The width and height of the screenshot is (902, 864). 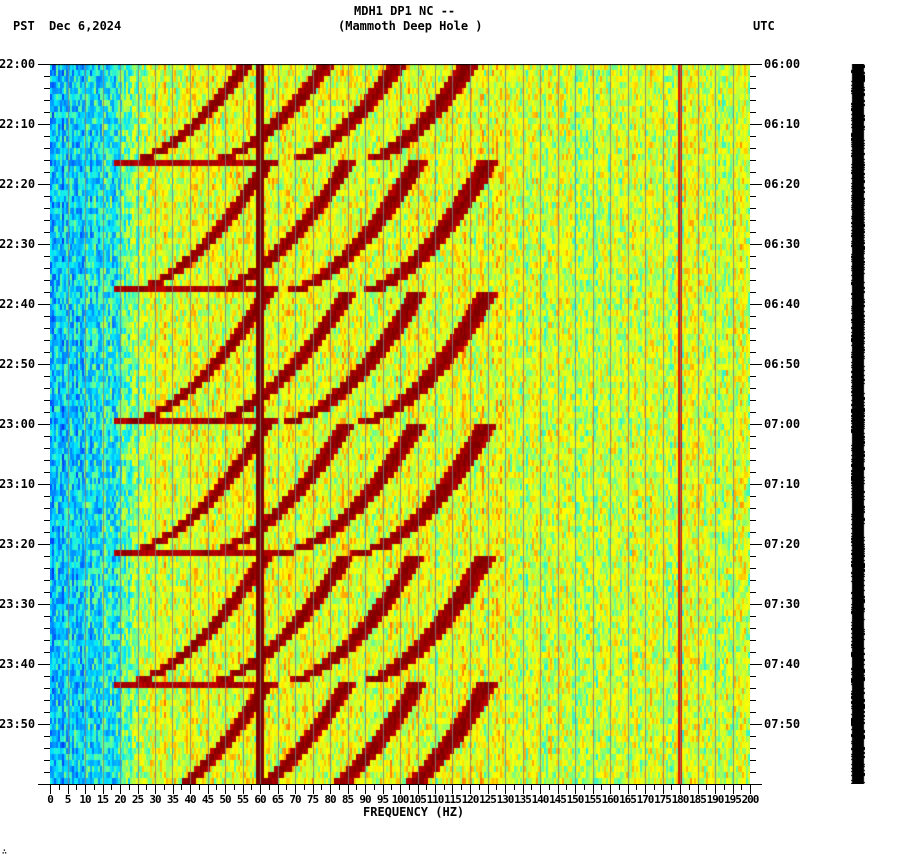 I want to click on y-tick-label-left: 22:50, so click(x=18, y=364).